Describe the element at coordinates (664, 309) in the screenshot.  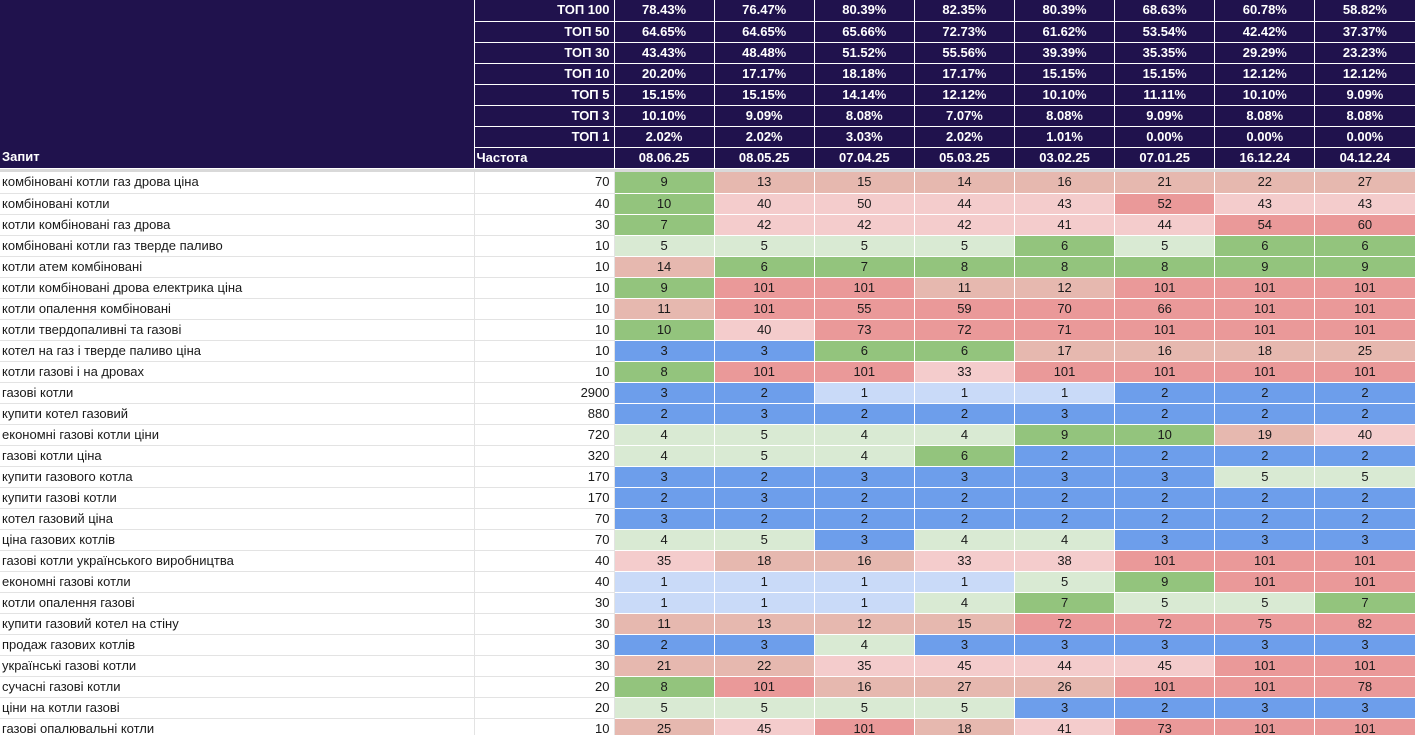
I see `position-cell: 11` at that location.